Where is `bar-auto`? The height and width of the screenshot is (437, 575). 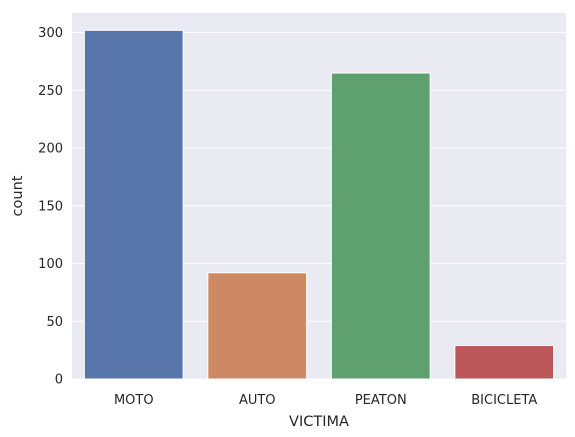
bar-auto is located at coordinates (257, 326).